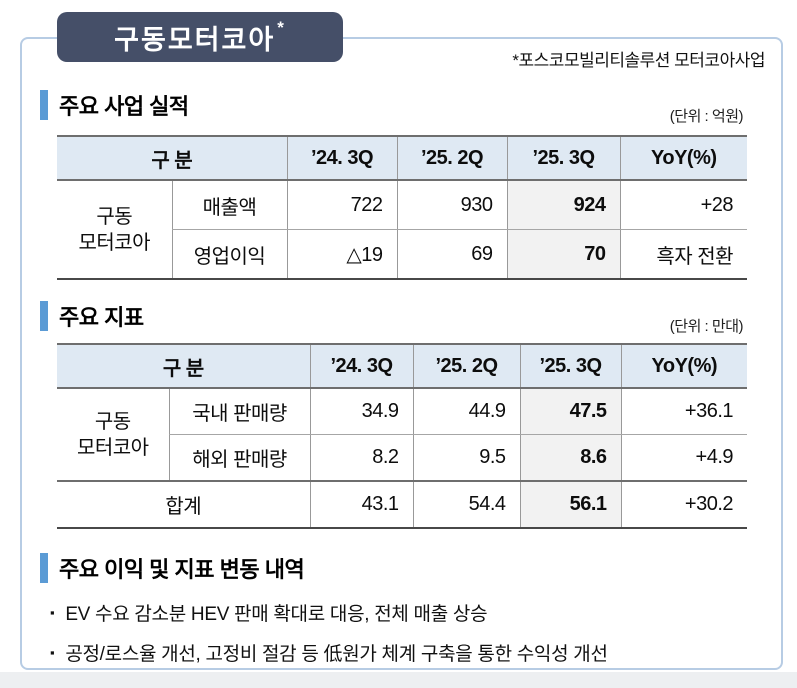  Describe the element at coordinates (683, 254) in the screenshot. I see `yoy-cell: 흑자 전환` at that location.